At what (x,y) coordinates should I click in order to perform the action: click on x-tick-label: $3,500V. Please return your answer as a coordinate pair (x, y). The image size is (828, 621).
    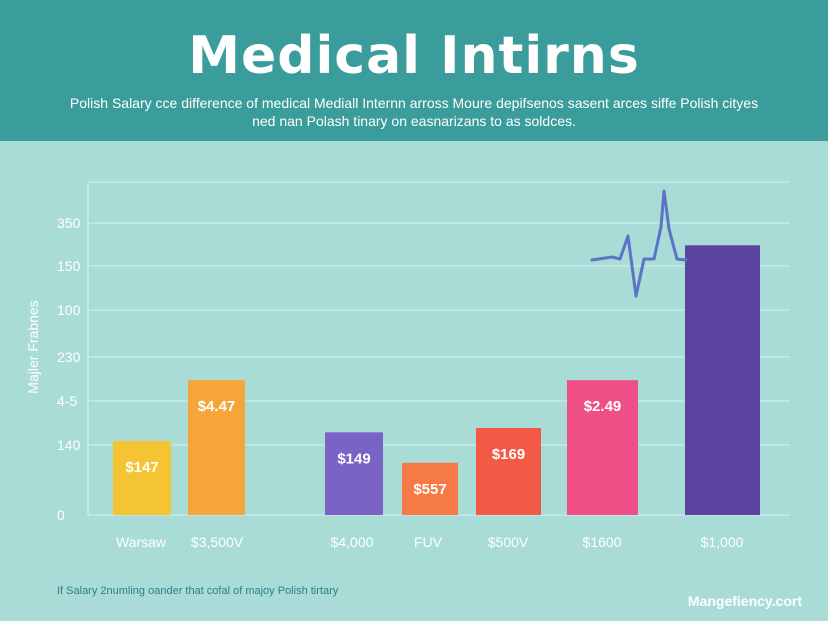
    Looking at the image, I should click on (217, 542).